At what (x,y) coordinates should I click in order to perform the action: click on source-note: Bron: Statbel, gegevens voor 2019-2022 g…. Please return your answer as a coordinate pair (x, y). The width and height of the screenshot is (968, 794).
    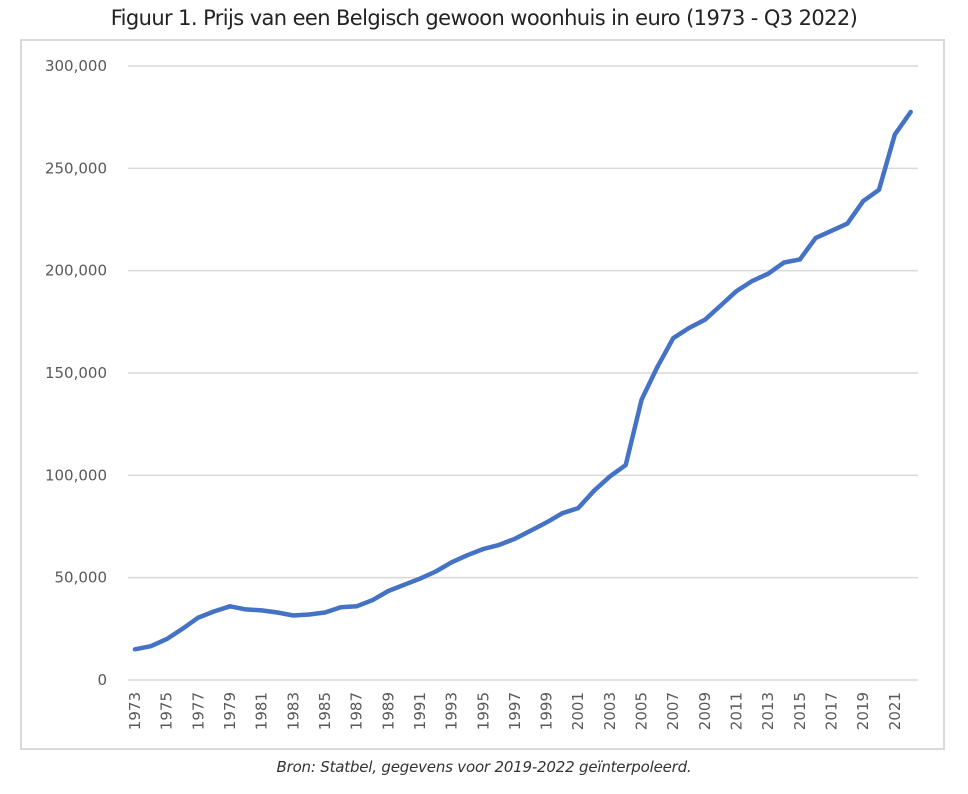
    Looking at the image, I should click on (484, 767).